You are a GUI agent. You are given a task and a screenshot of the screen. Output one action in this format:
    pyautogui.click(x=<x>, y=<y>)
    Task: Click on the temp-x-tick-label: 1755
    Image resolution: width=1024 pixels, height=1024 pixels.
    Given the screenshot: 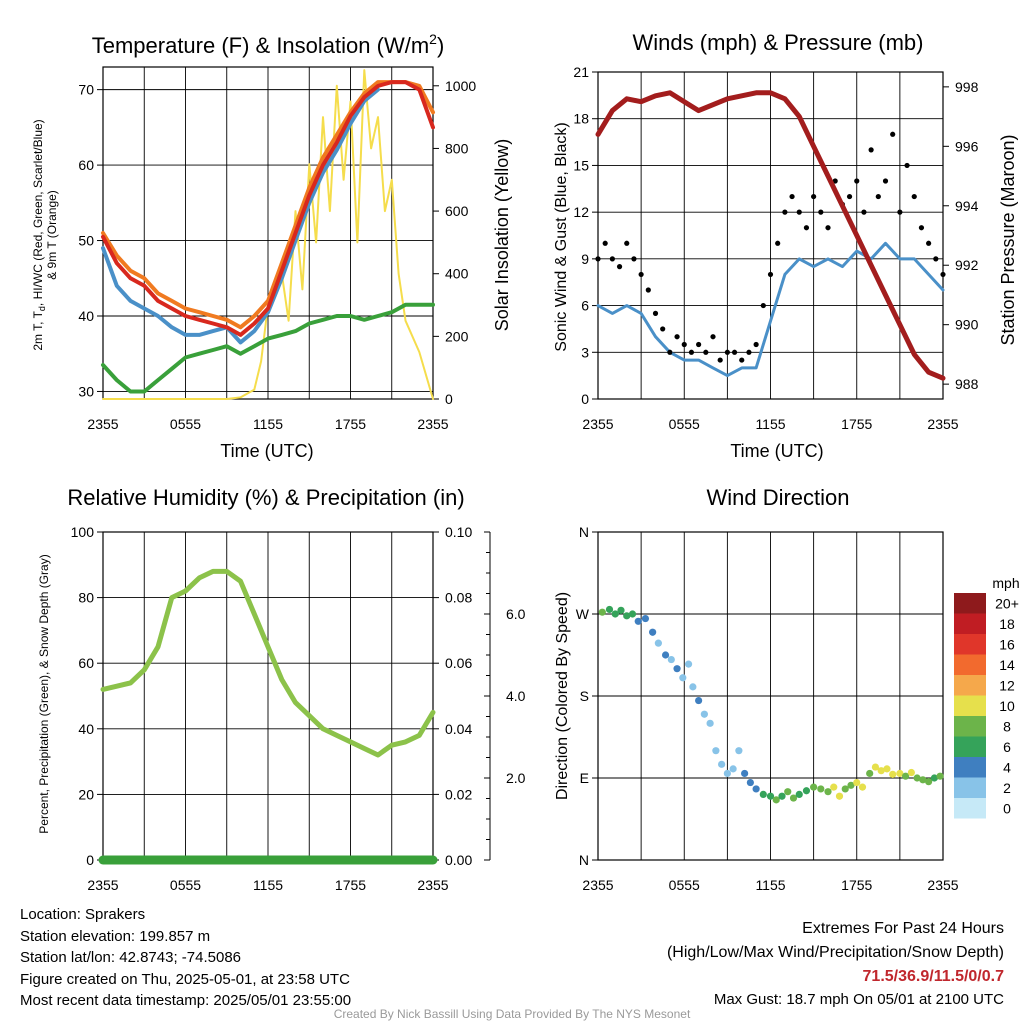 What is the action you would take?
    pyautogui.click(x=350, y=424)
    